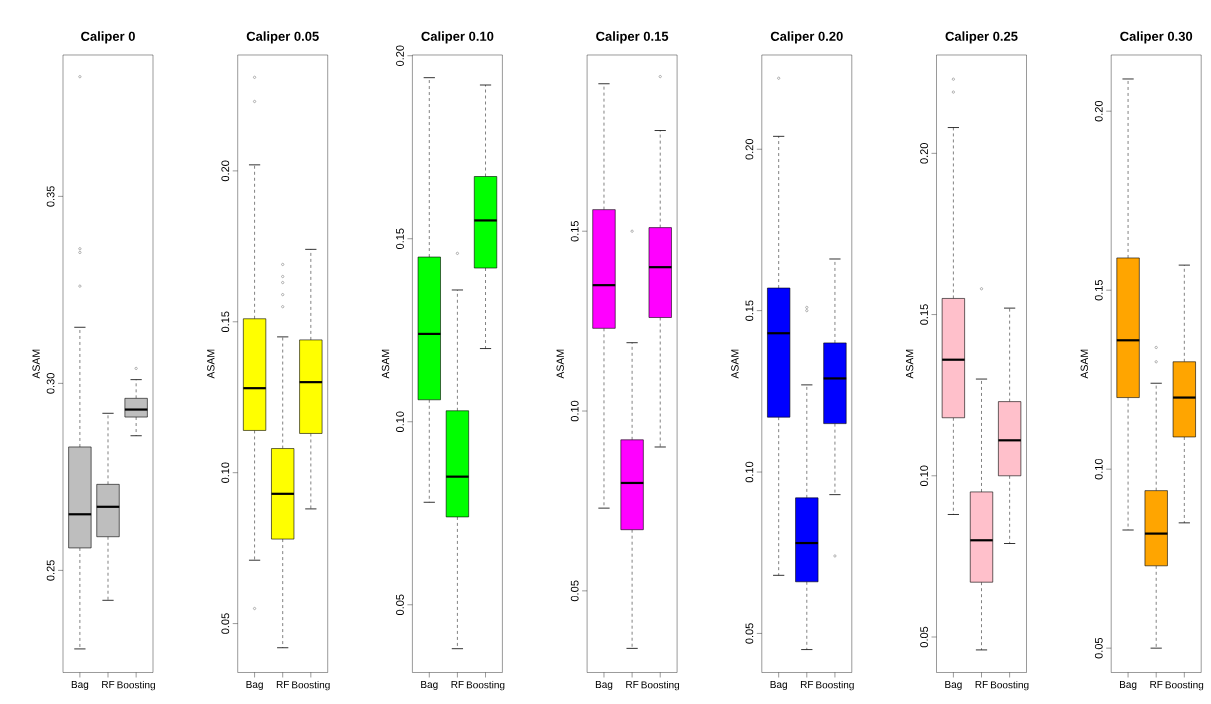  What do you see at coordinates (282, 37) in the screenshot?
I see `chart-title: Caliper 0.05` at bounding box center [282, 37].